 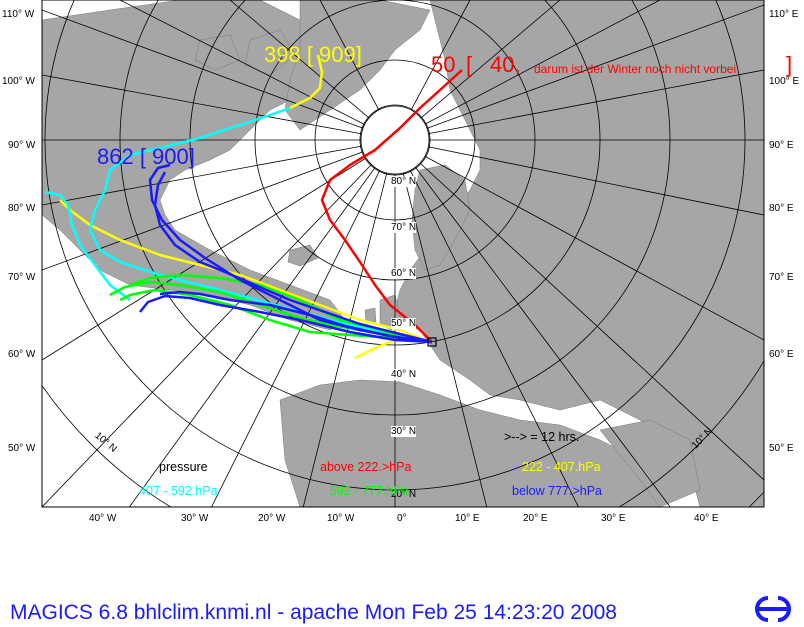 I want to click on start-marker, so click(x=432, y=342).